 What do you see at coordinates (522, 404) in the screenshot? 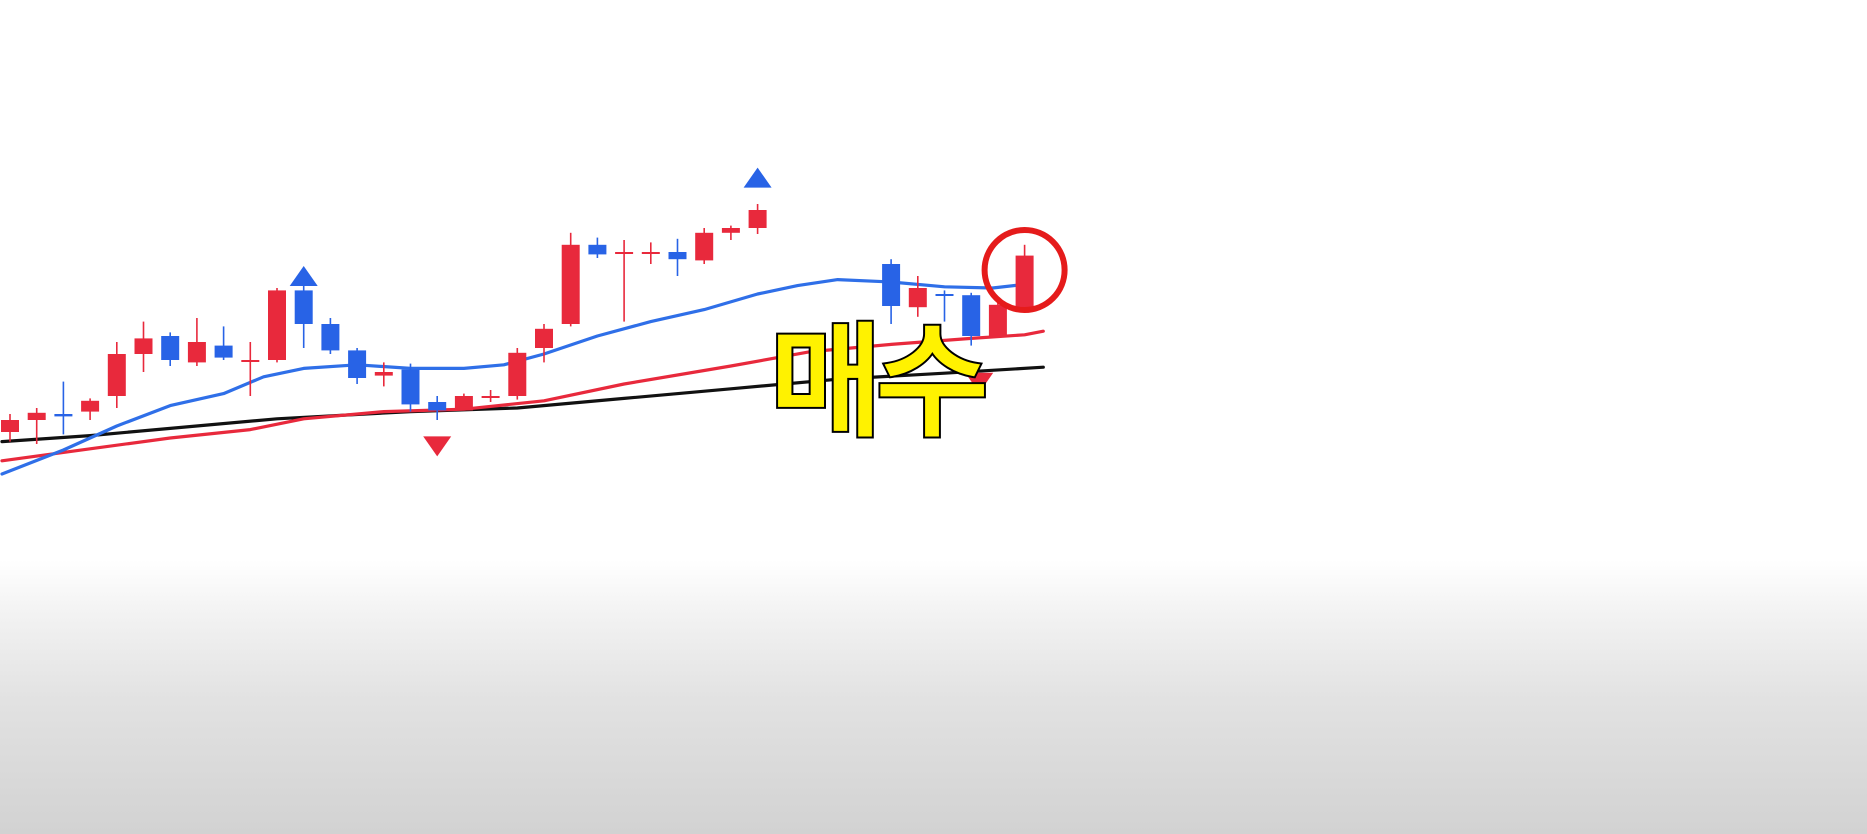
I see `moving-average-long-line` at bounding box center [522, 404].